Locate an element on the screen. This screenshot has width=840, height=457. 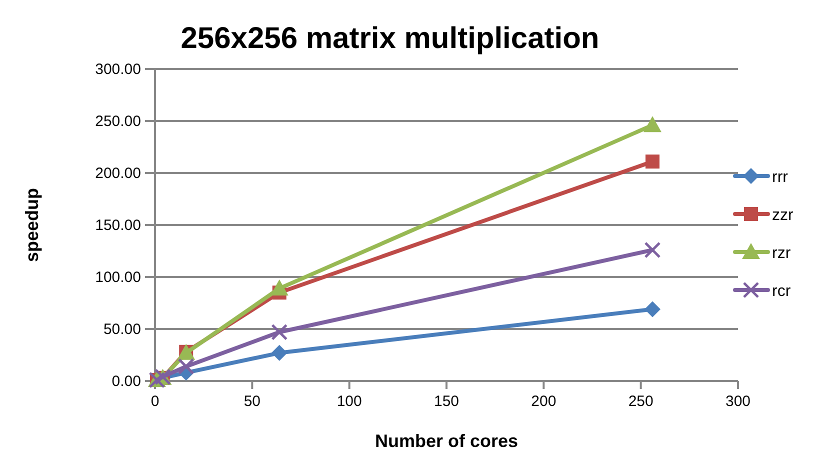
legend-label: rzr is located at coordinates (782, 253).